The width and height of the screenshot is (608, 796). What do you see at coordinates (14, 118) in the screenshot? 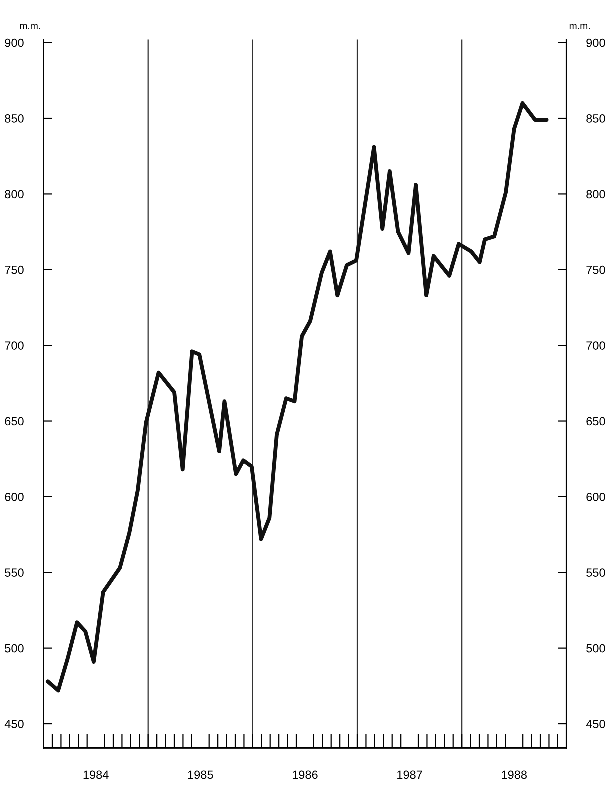
I see `y-tick-label: 850` at bounding box center [14, 118].